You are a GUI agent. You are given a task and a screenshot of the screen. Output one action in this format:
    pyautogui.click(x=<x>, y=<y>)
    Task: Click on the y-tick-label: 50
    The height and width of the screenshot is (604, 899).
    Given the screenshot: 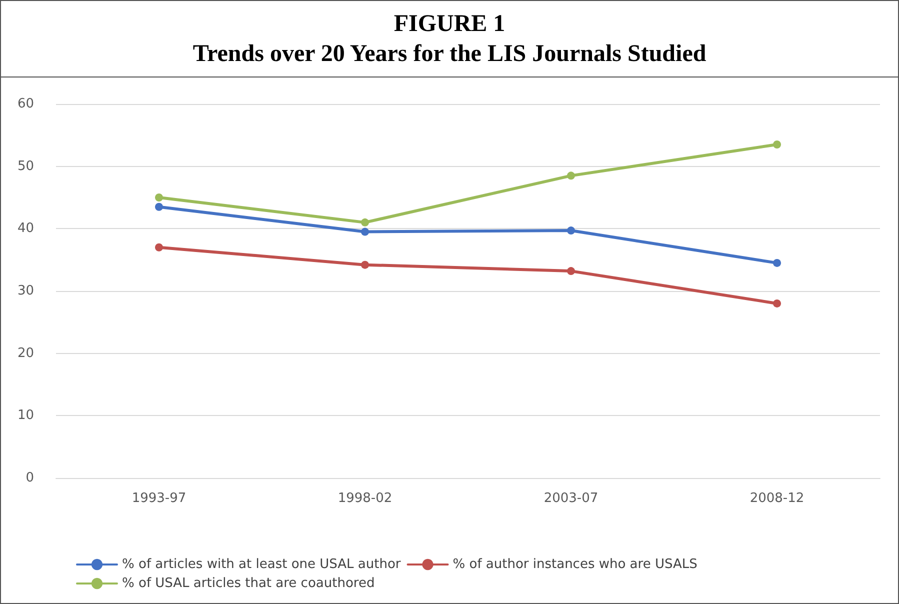 What is the action you would take?
    pyautogui.click(x=25, y=166)
    